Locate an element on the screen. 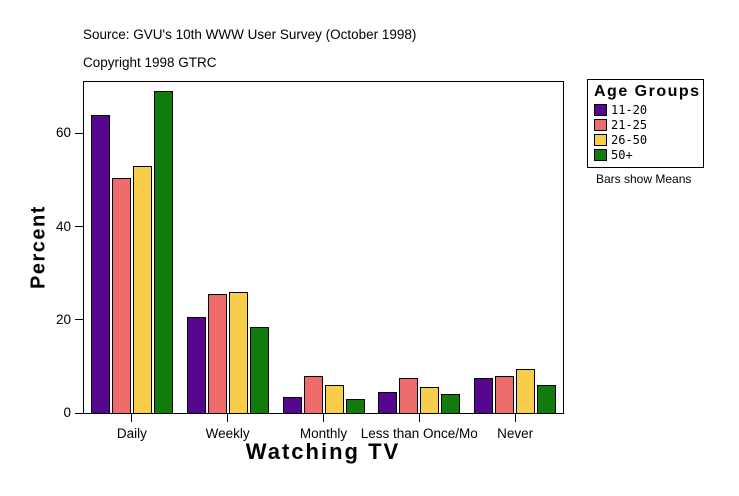 This screenshot has height=496, width=739. x-axis-tick-label: Weekly is located at coordinates (227, 433).